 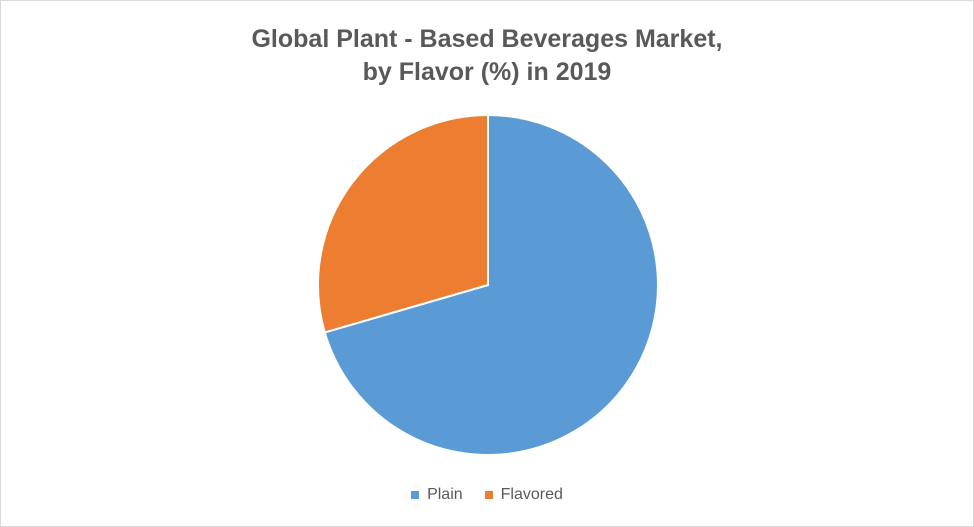 I want to click on legend-label-plain: Plain, so click(x=445, y=494).